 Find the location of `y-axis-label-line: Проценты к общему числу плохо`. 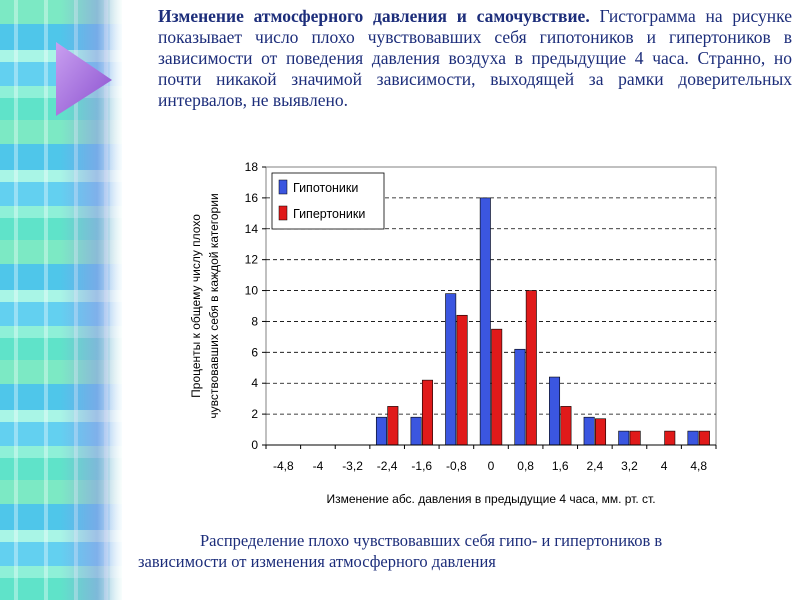

y-axis-label-line: Проценты к общему числу плохо is located at coordinates (196, 306).